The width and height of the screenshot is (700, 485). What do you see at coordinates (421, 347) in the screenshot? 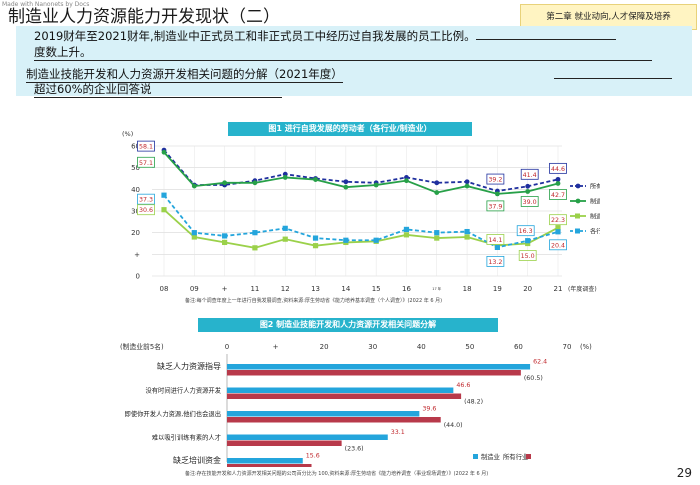
I see `figure2-xtick: 40` at bounding box center [421, 347].